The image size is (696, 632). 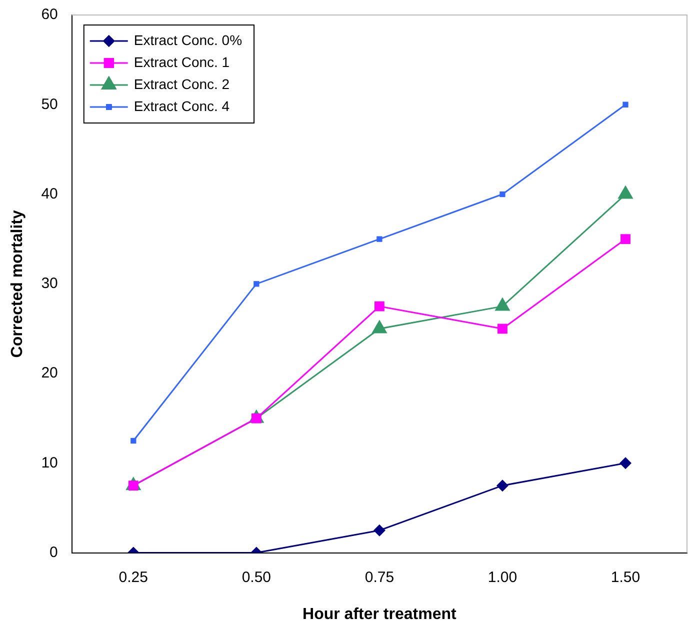 What do you see at coordinates (182, 62) in the screenshot?
I see `legend-label: Extract Conc. 1` at bounding box center [182, 62].